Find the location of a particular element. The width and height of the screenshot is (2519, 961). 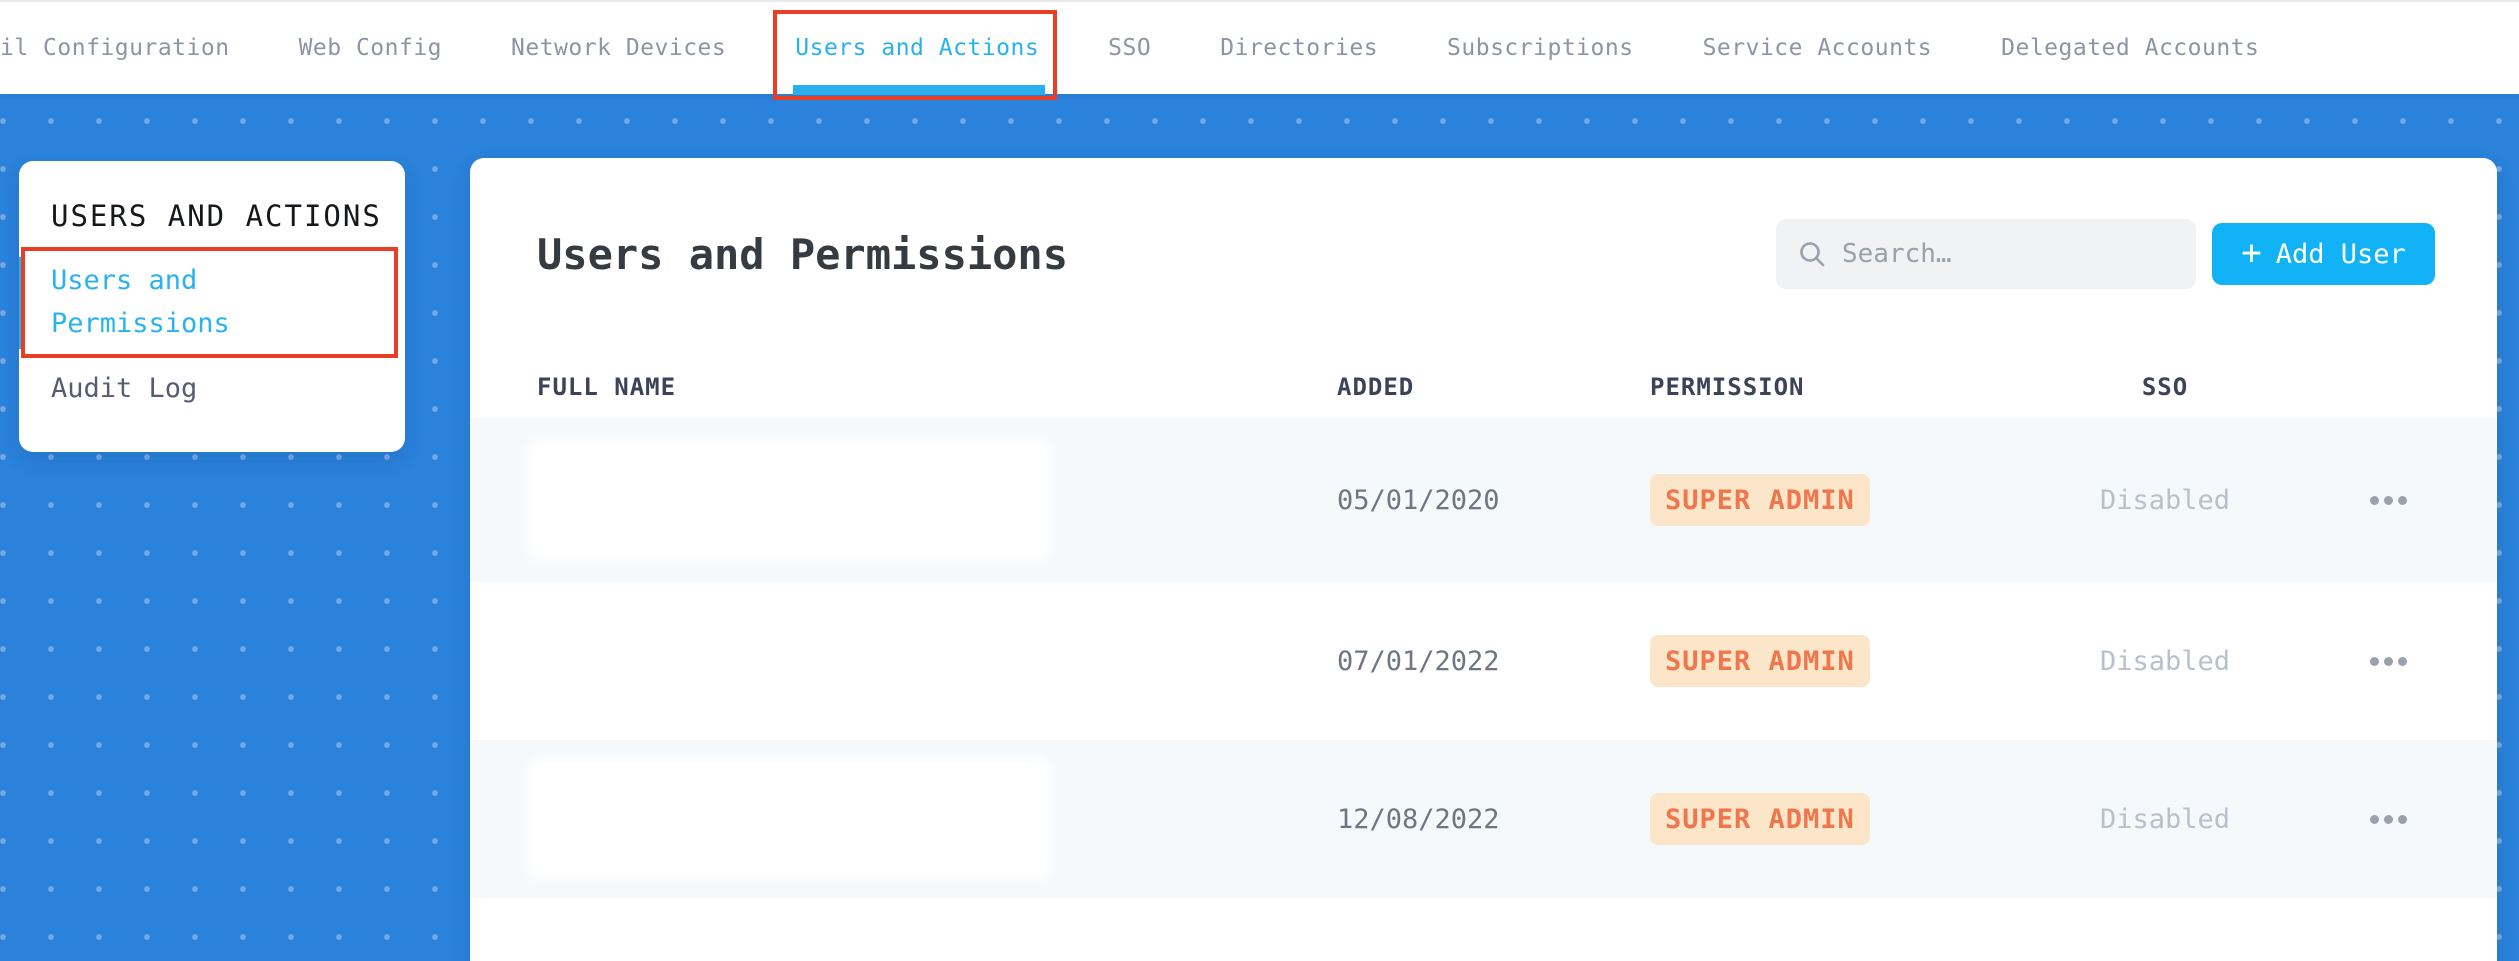

add-user-label: Add User is located at coordinates (2340, 254).